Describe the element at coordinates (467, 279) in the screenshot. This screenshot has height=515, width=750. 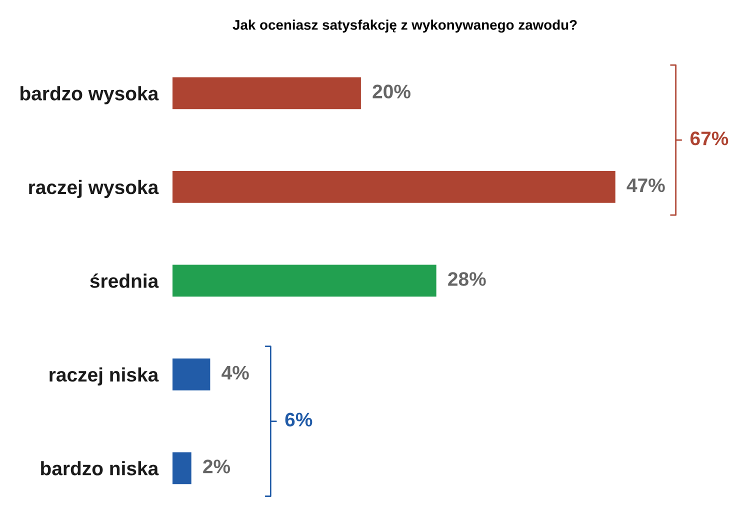
I see `data-label: 28%` at that location.